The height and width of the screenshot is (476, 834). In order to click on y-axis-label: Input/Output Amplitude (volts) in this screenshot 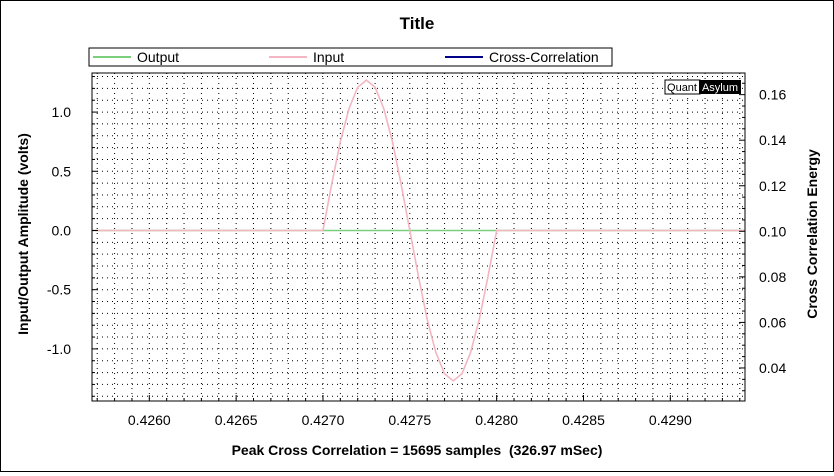, I will do `click(23, 234)`.